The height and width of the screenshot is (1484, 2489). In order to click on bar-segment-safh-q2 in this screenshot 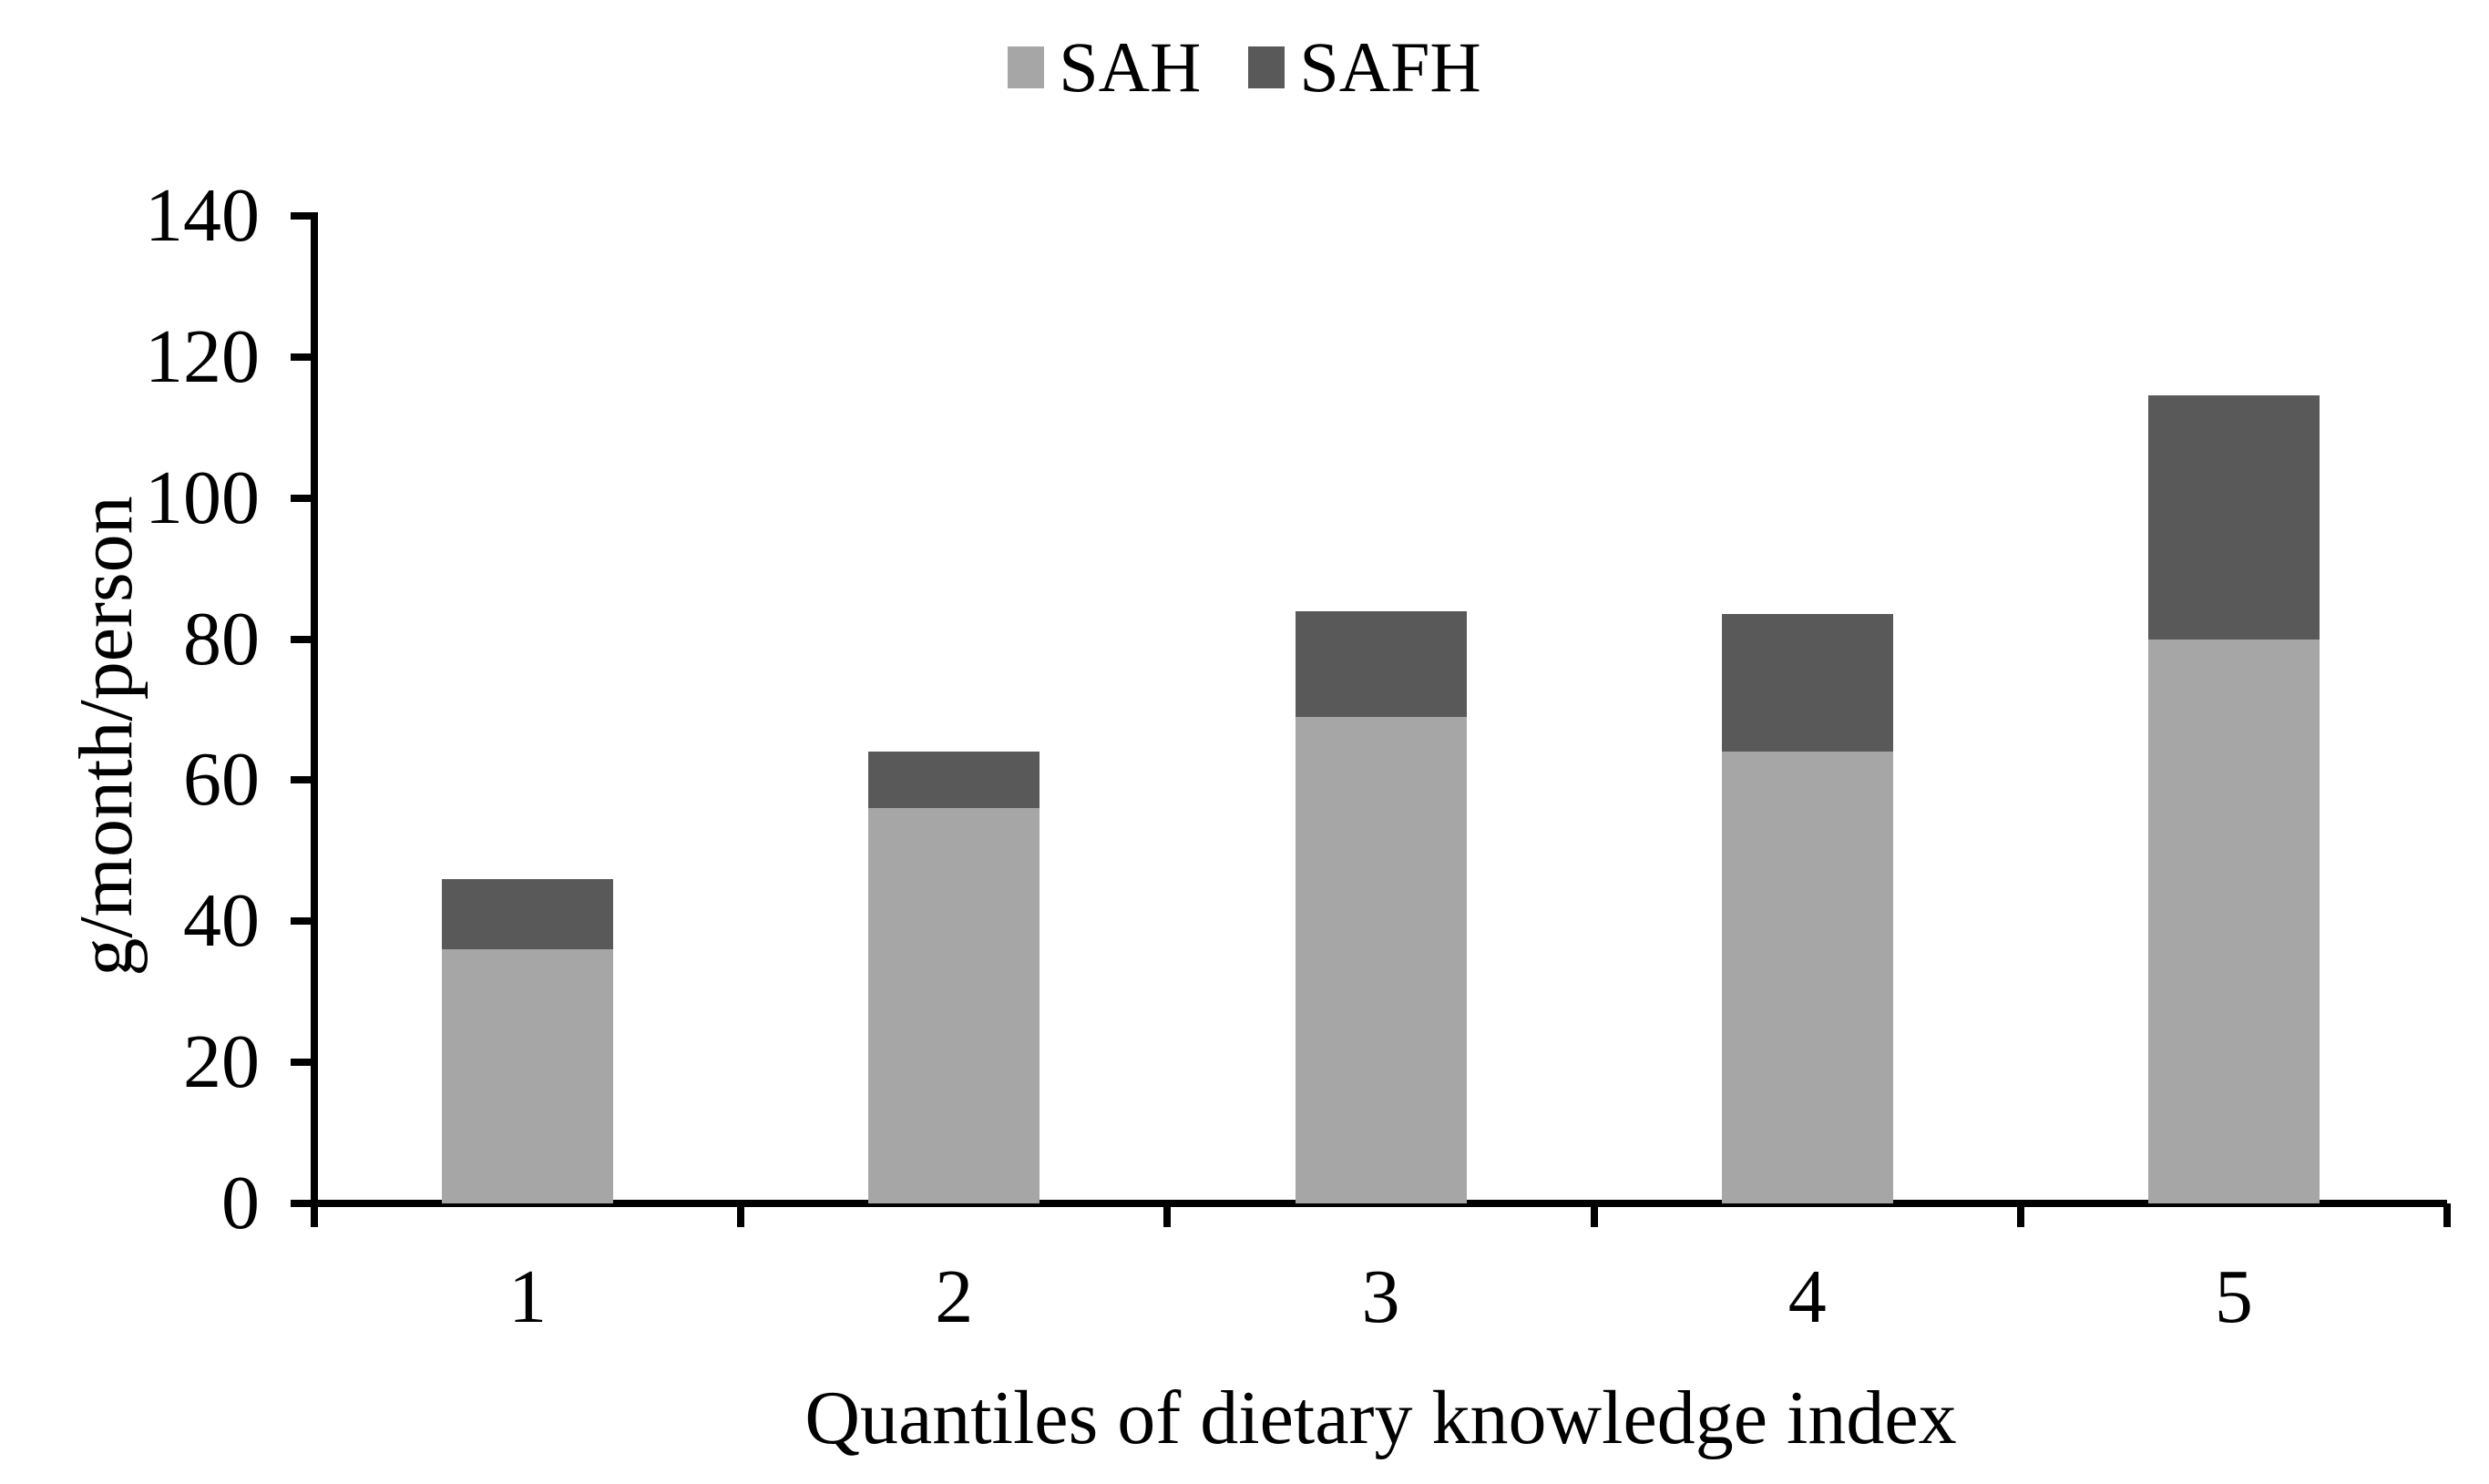, I will do `click(954, 780)`.